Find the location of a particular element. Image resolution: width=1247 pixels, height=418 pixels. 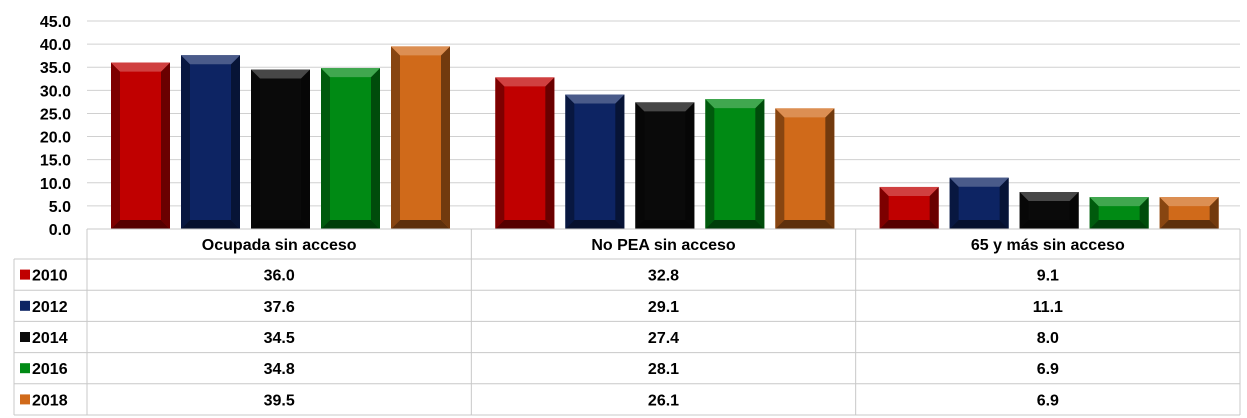

category-label: No PEA sin acceso is located at coordinates (663, 245).